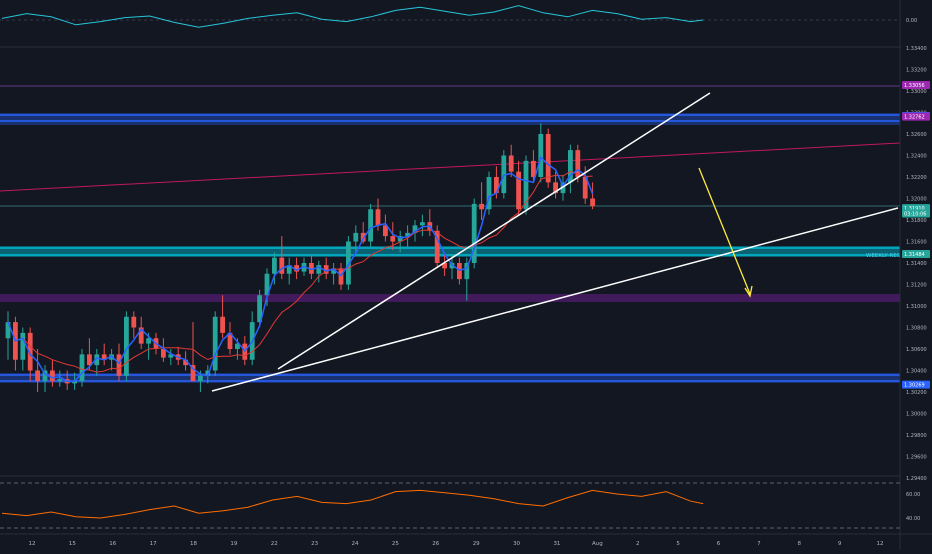 The image size is (932, 554). Describe the element at coordinates (72, 544) in the screenshot. I see `time-tick-label: 15` at that location.